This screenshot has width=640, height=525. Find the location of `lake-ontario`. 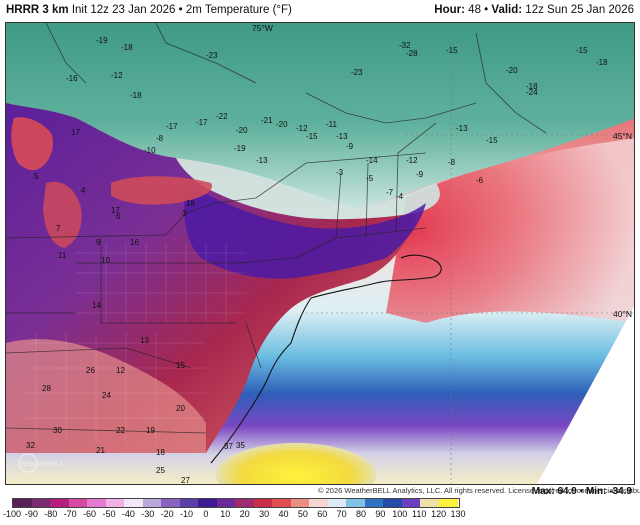

lake-ontario is located at coordinates (161, 190).